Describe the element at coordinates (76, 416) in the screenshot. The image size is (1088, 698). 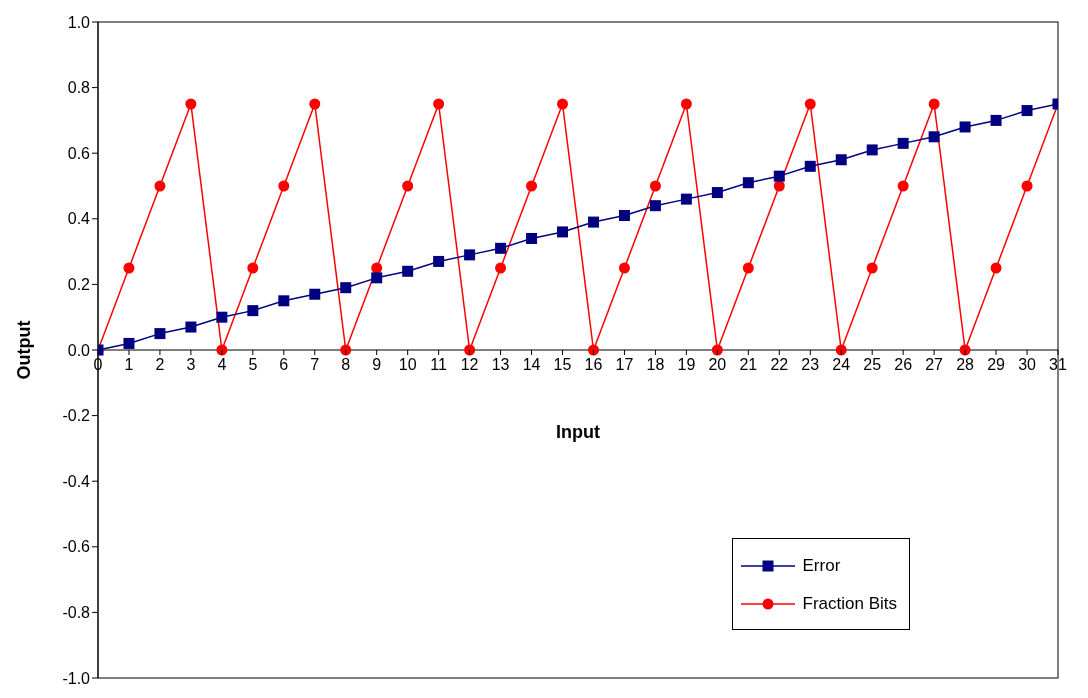
I see `y-tick-label: -0.2` at that location.